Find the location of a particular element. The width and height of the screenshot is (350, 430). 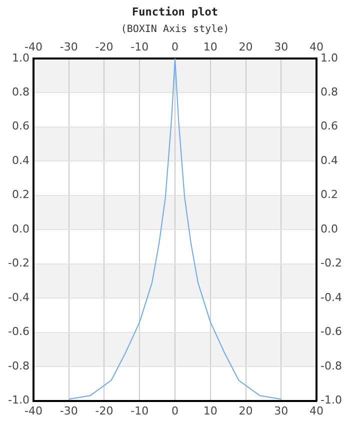

x-tick-label: -10 is located at coordinates (139, 411).